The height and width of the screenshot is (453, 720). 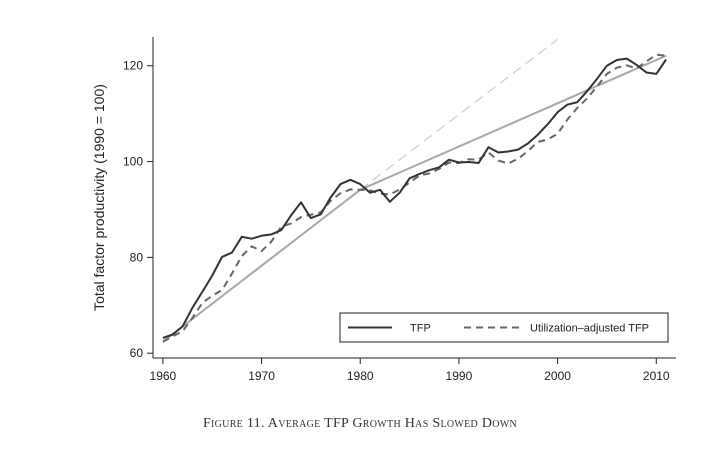 What do you see at coordinates (137, 257) in the screenshot?
I see `y-tick-label: 80` at bounding box center [137, 257].